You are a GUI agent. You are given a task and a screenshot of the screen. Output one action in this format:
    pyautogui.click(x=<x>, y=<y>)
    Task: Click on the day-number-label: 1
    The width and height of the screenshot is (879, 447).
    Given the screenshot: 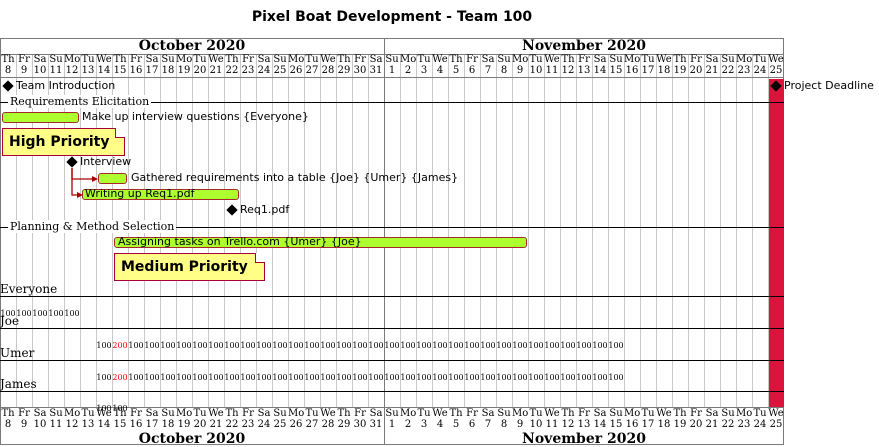 What is the action you would take?
    pyautogui.click(x=392, y=424)
    